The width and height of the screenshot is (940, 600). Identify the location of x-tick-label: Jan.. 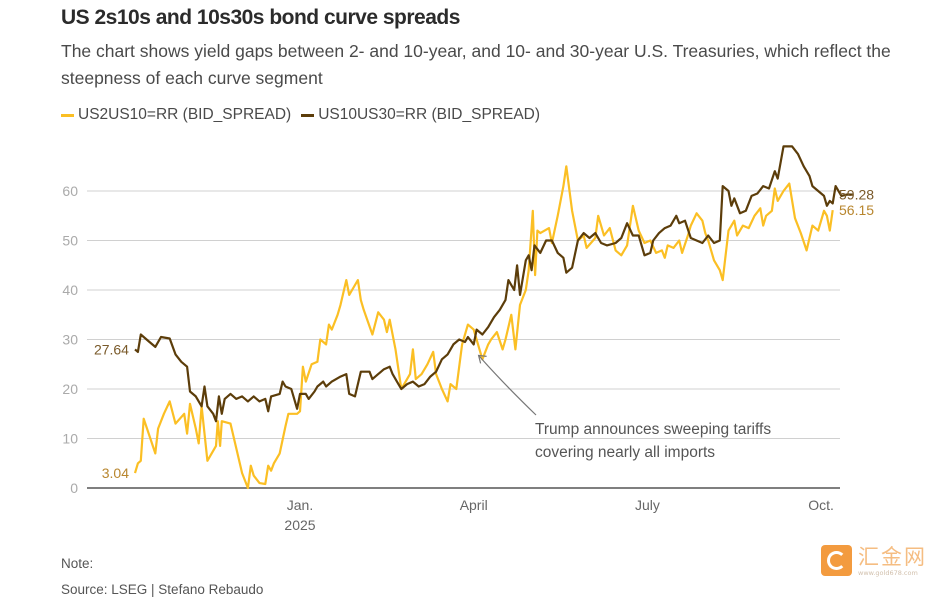
(300, 505).